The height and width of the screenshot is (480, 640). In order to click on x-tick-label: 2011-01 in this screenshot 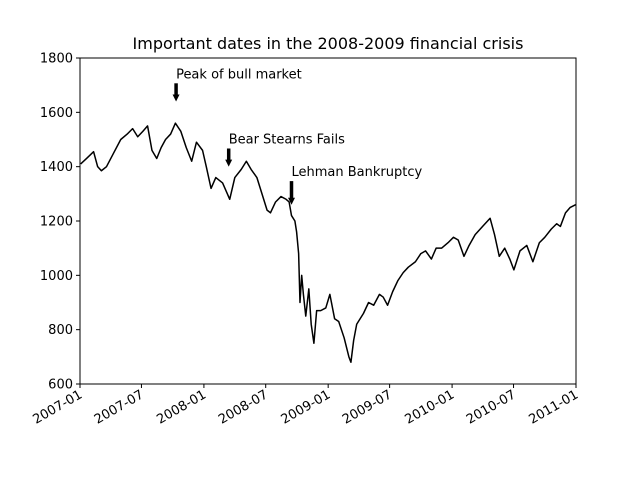, I will do `click(553, 407)`.